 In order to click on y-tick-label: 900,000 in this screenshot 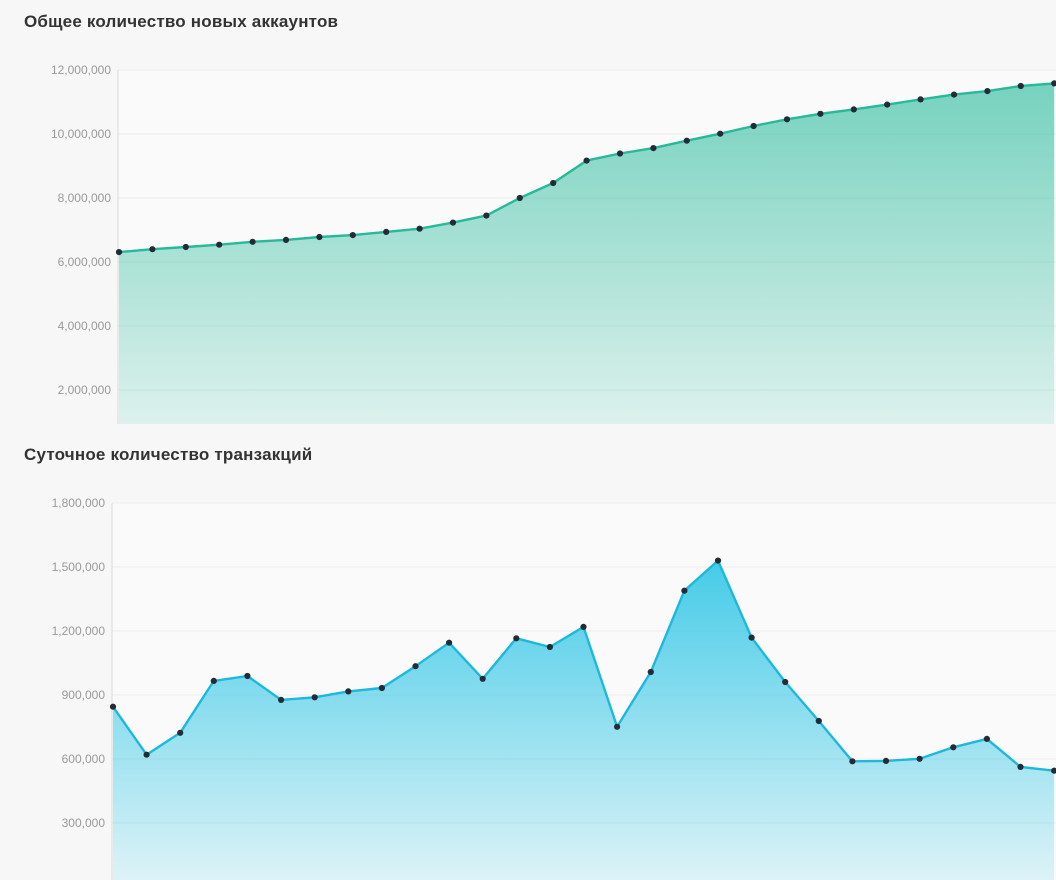, I will do `click(84, 695)`.